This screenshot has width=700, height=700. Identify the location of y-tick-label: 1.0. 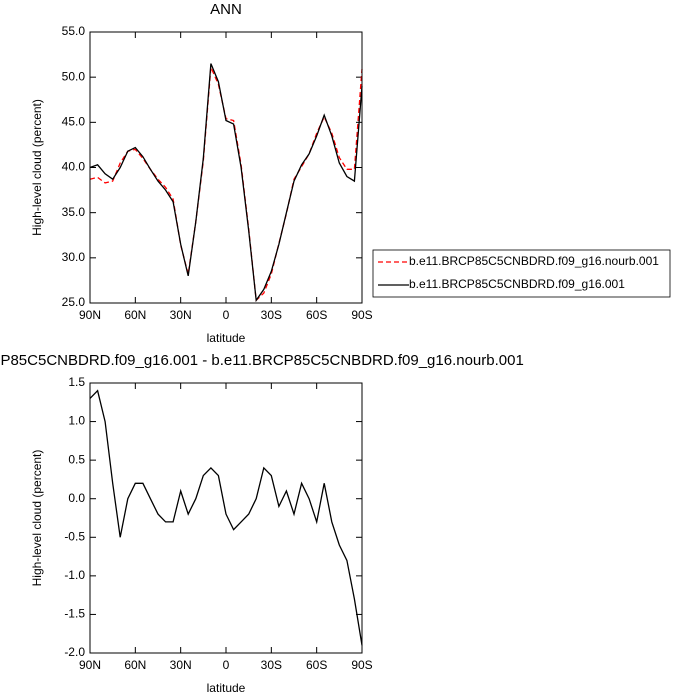
(76, 421).